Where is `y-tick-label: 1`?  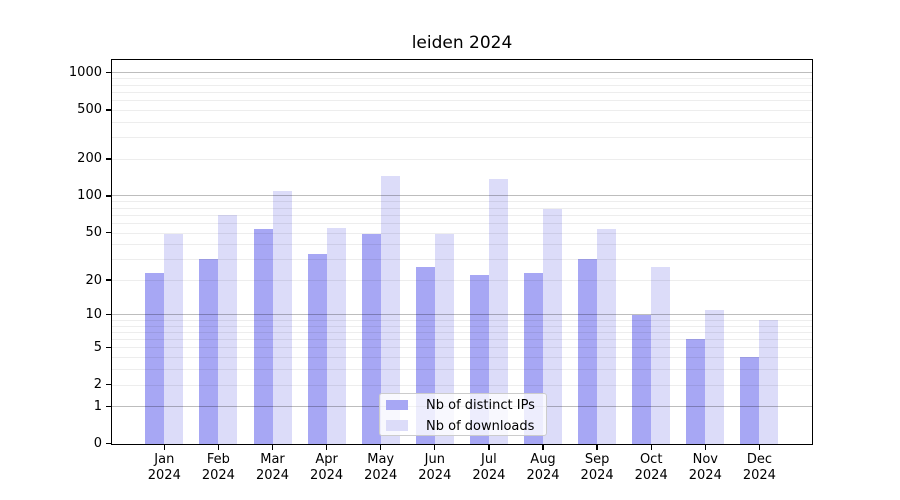
y-tick-label: 1 is located at coordinates (97, 406).